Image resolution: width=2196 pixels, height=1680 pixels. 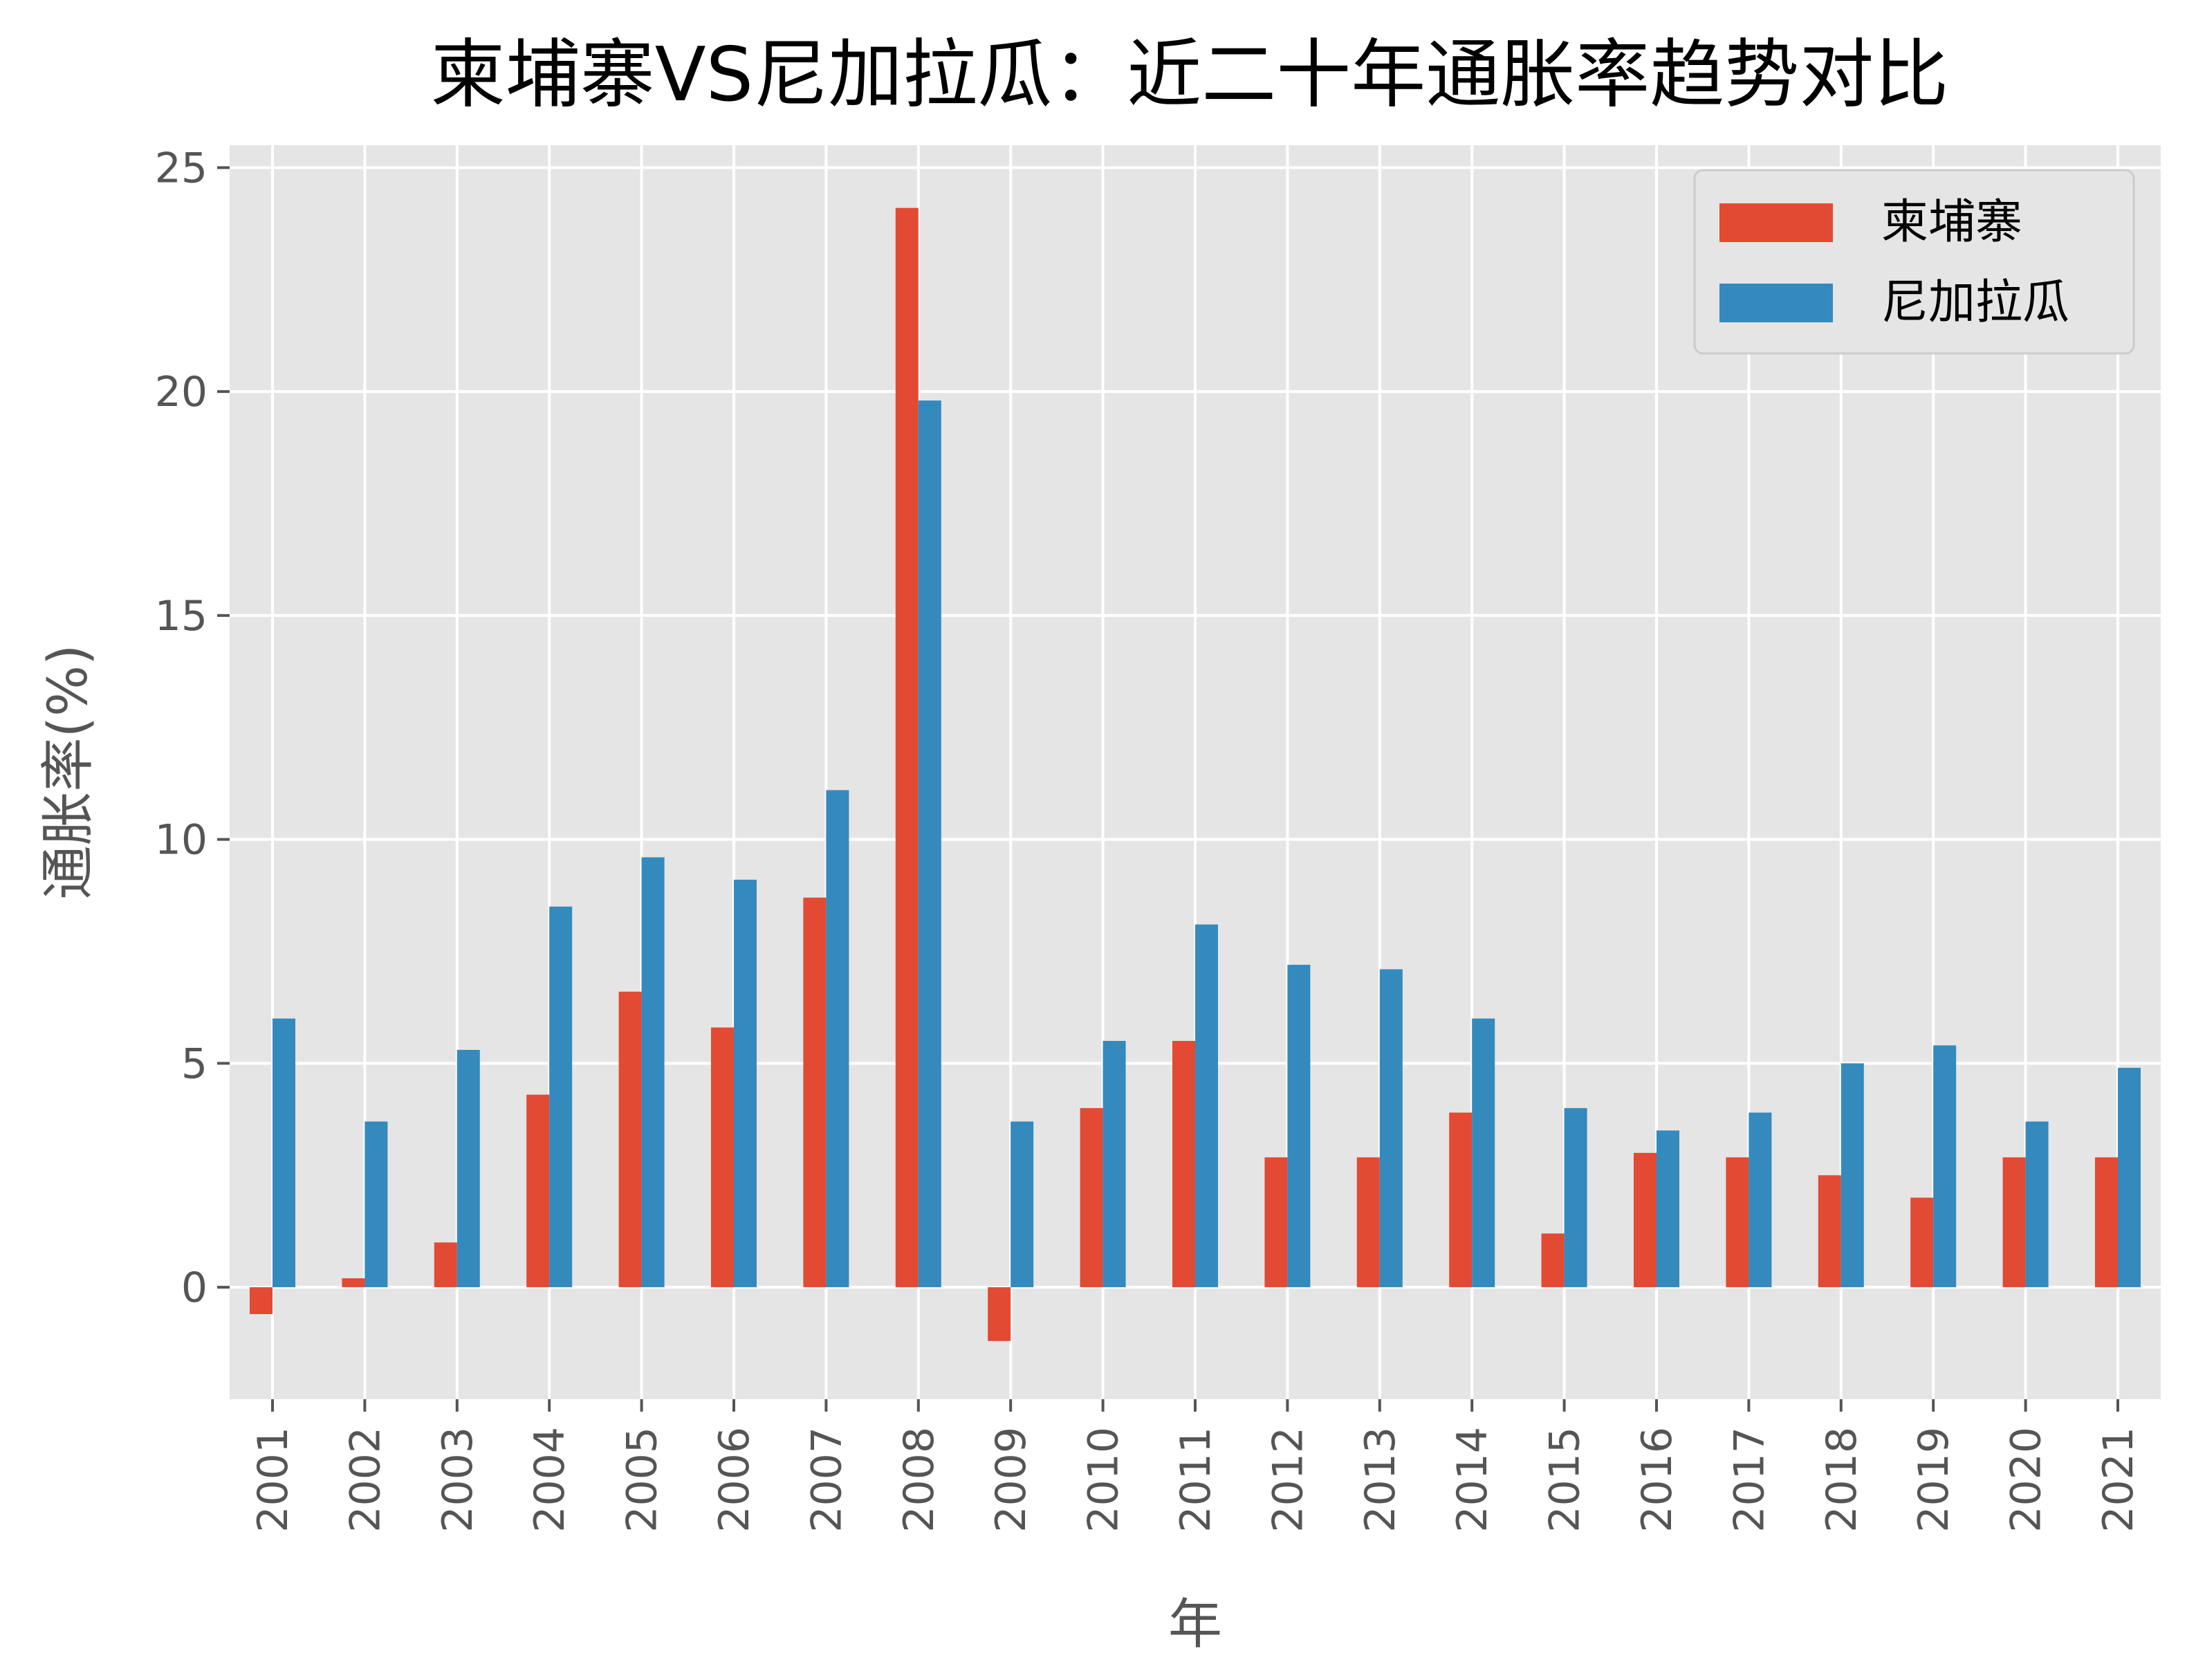 What do you see at coordinates (1206, 1106) in the screenshot?
I see `bar-nicaragua-2011` at bounding box center [1206, 1106].